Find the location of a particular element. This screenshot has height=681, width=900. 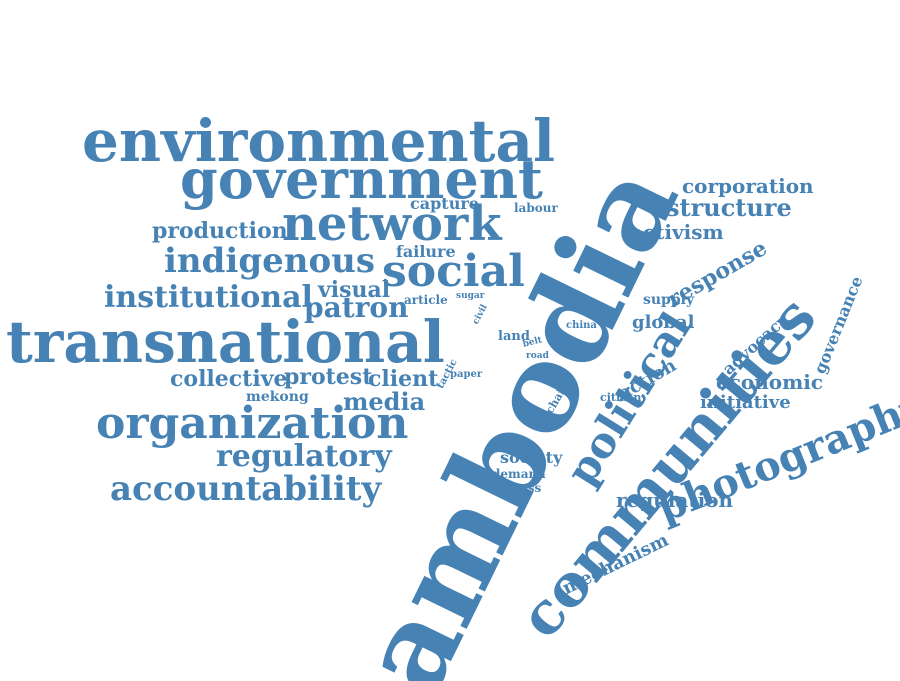

word-structure: structure is located at coordinates (729, 207).